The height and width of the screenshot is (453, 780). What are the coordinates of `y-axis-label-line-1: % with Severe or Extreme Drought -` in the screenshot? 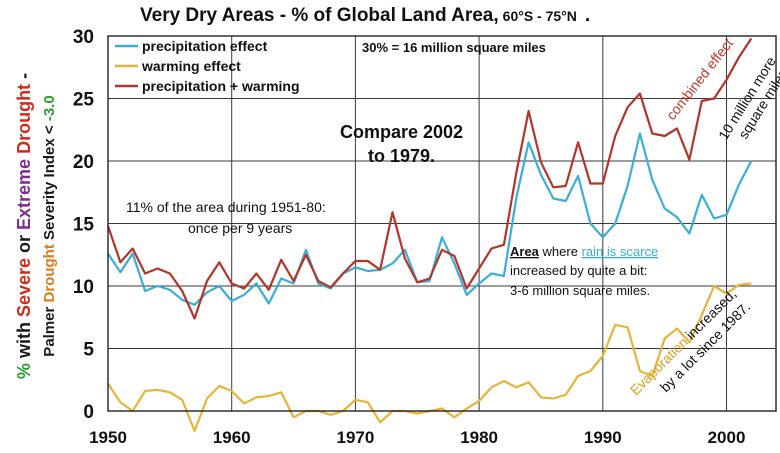 It's located at (24, 226).